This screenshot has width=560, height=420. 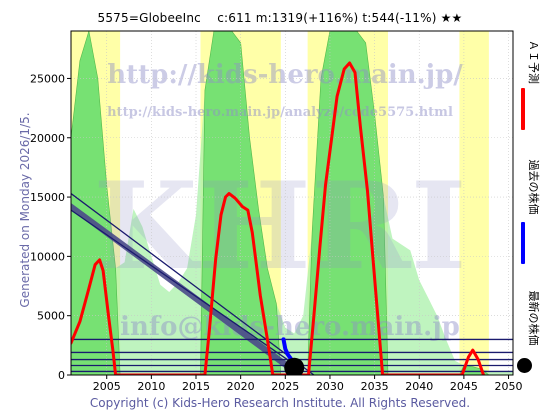 What do you see at coordinates (47, 78) in the screenshot?
I see `y-tick-label-25000: 25000` at bounding box center [47, 78].